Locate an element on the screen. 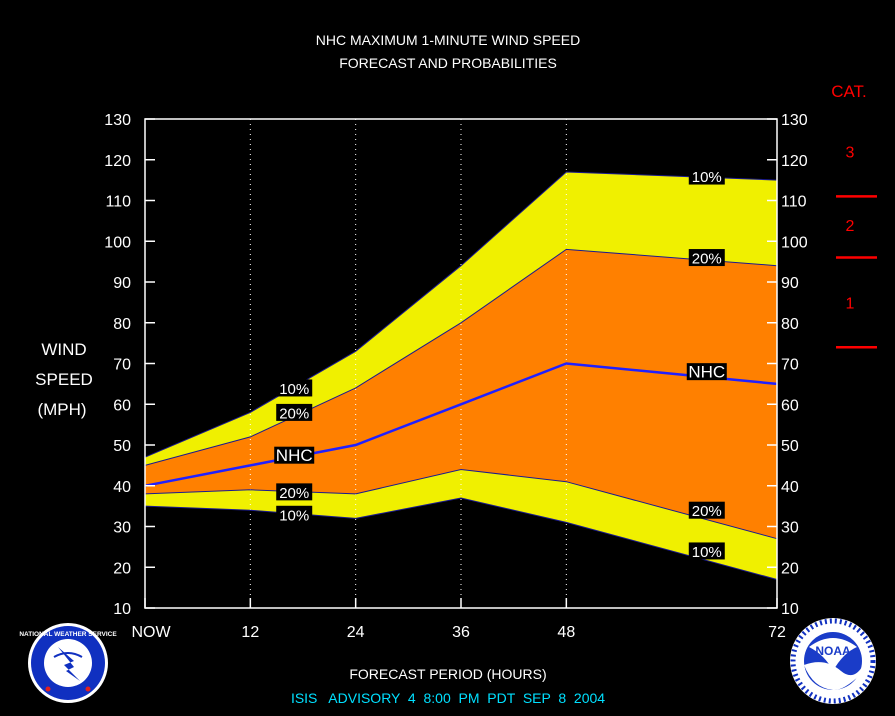 The image size is (895, 716). x-tick-label: 72 is located at coordinates (777, 632).